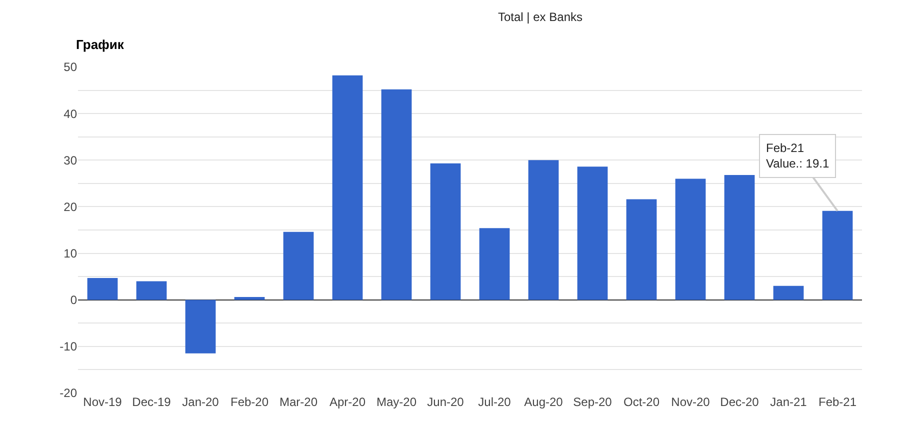 Image resolution: width=900 pixels, height=427 pixels. I want to click on x-tick-label: Oct-20, so click(641, 402).